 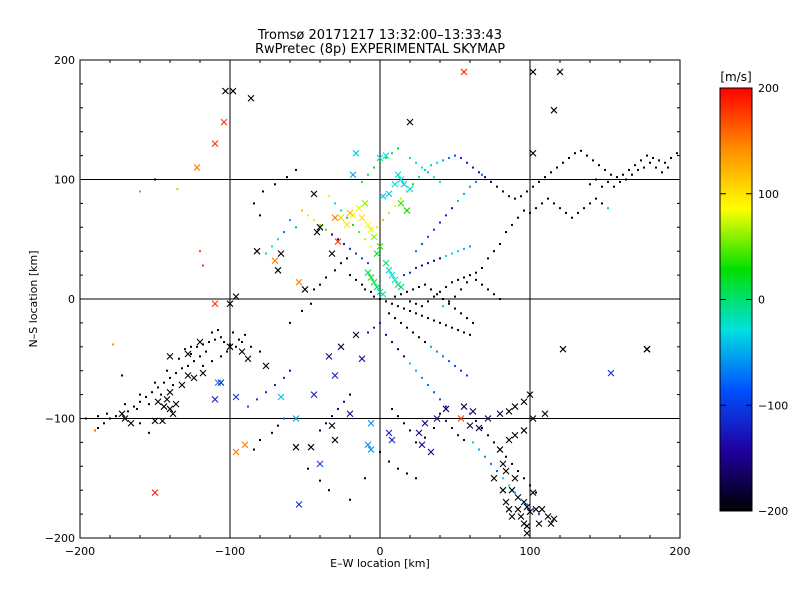 What do you see at coordinates (530, 551) in the screenshot?
I see `x-tick-label: 100` at bounding box center [530, 551].